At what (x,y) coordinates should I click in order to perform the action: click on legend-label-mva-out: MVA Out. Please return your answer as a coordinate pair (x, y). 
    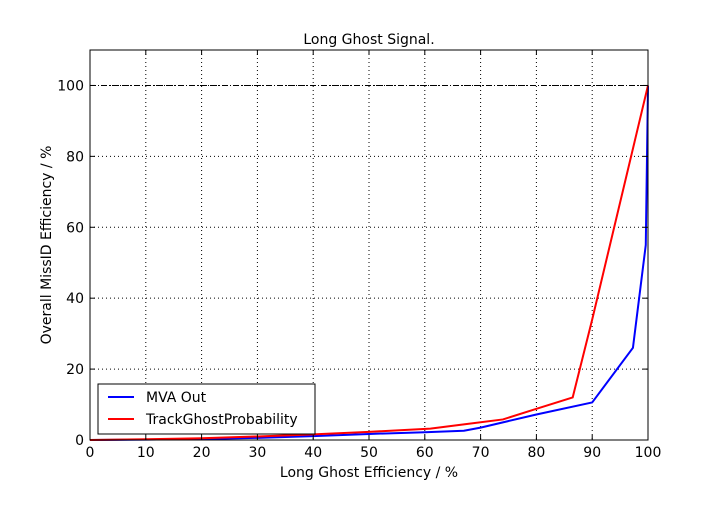
    Looking at the image, I should click on (176, 398).